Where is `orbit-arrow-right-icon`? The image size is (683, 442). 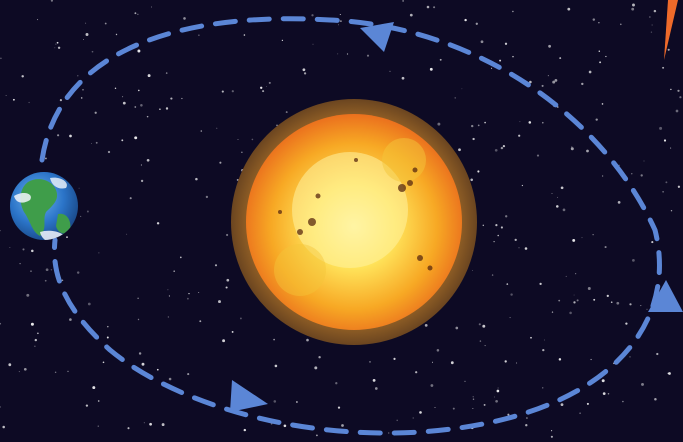 orbit-arrow-right-icon is located at coordinates (665, 296).